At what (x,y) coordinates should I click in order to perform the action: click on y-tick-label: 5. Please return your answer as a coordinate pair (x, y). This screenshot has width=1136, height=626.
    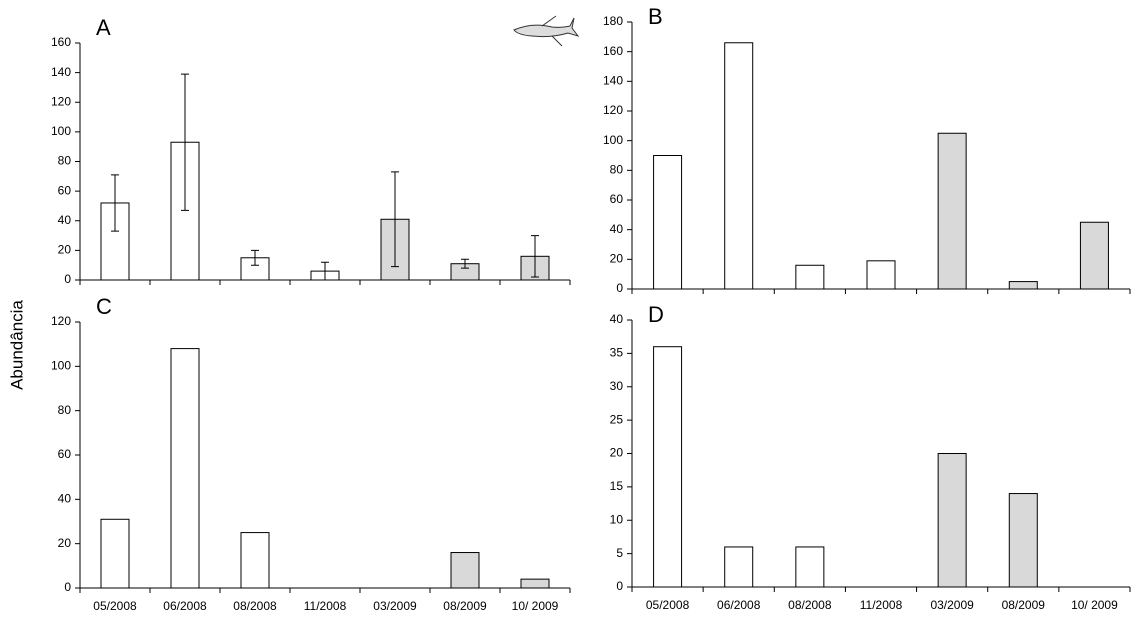
    Looking at the image, I should click on (619, 553).